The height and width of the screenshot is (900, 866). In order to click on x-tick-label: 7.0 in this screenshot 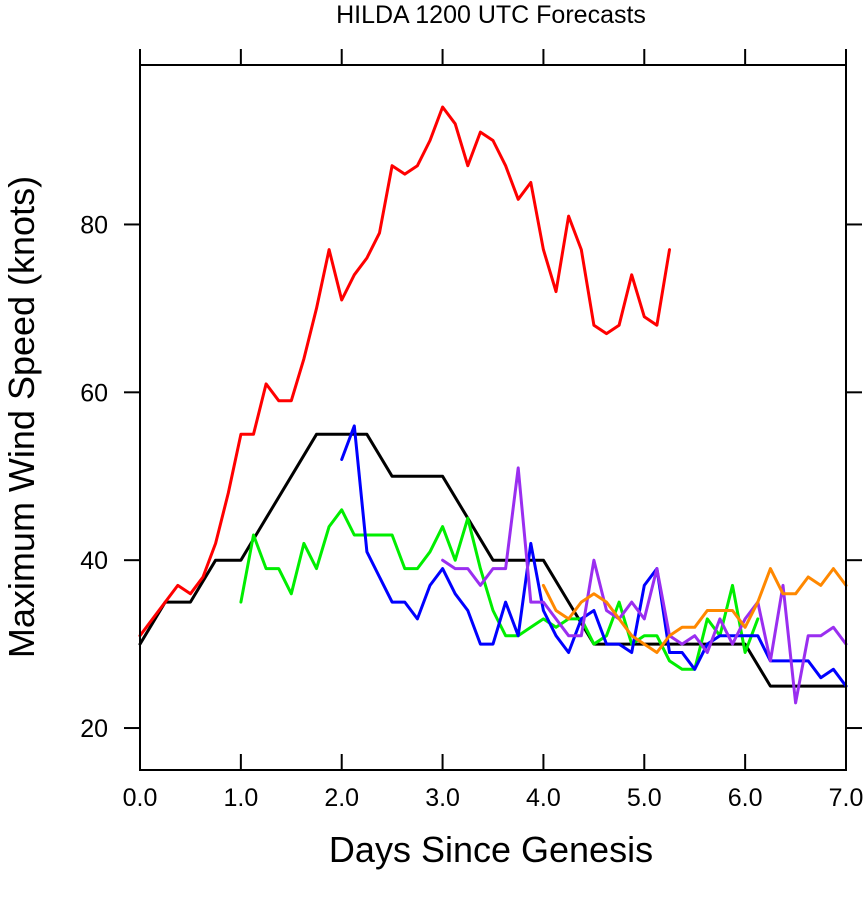, I will do `click(846, 798)`.